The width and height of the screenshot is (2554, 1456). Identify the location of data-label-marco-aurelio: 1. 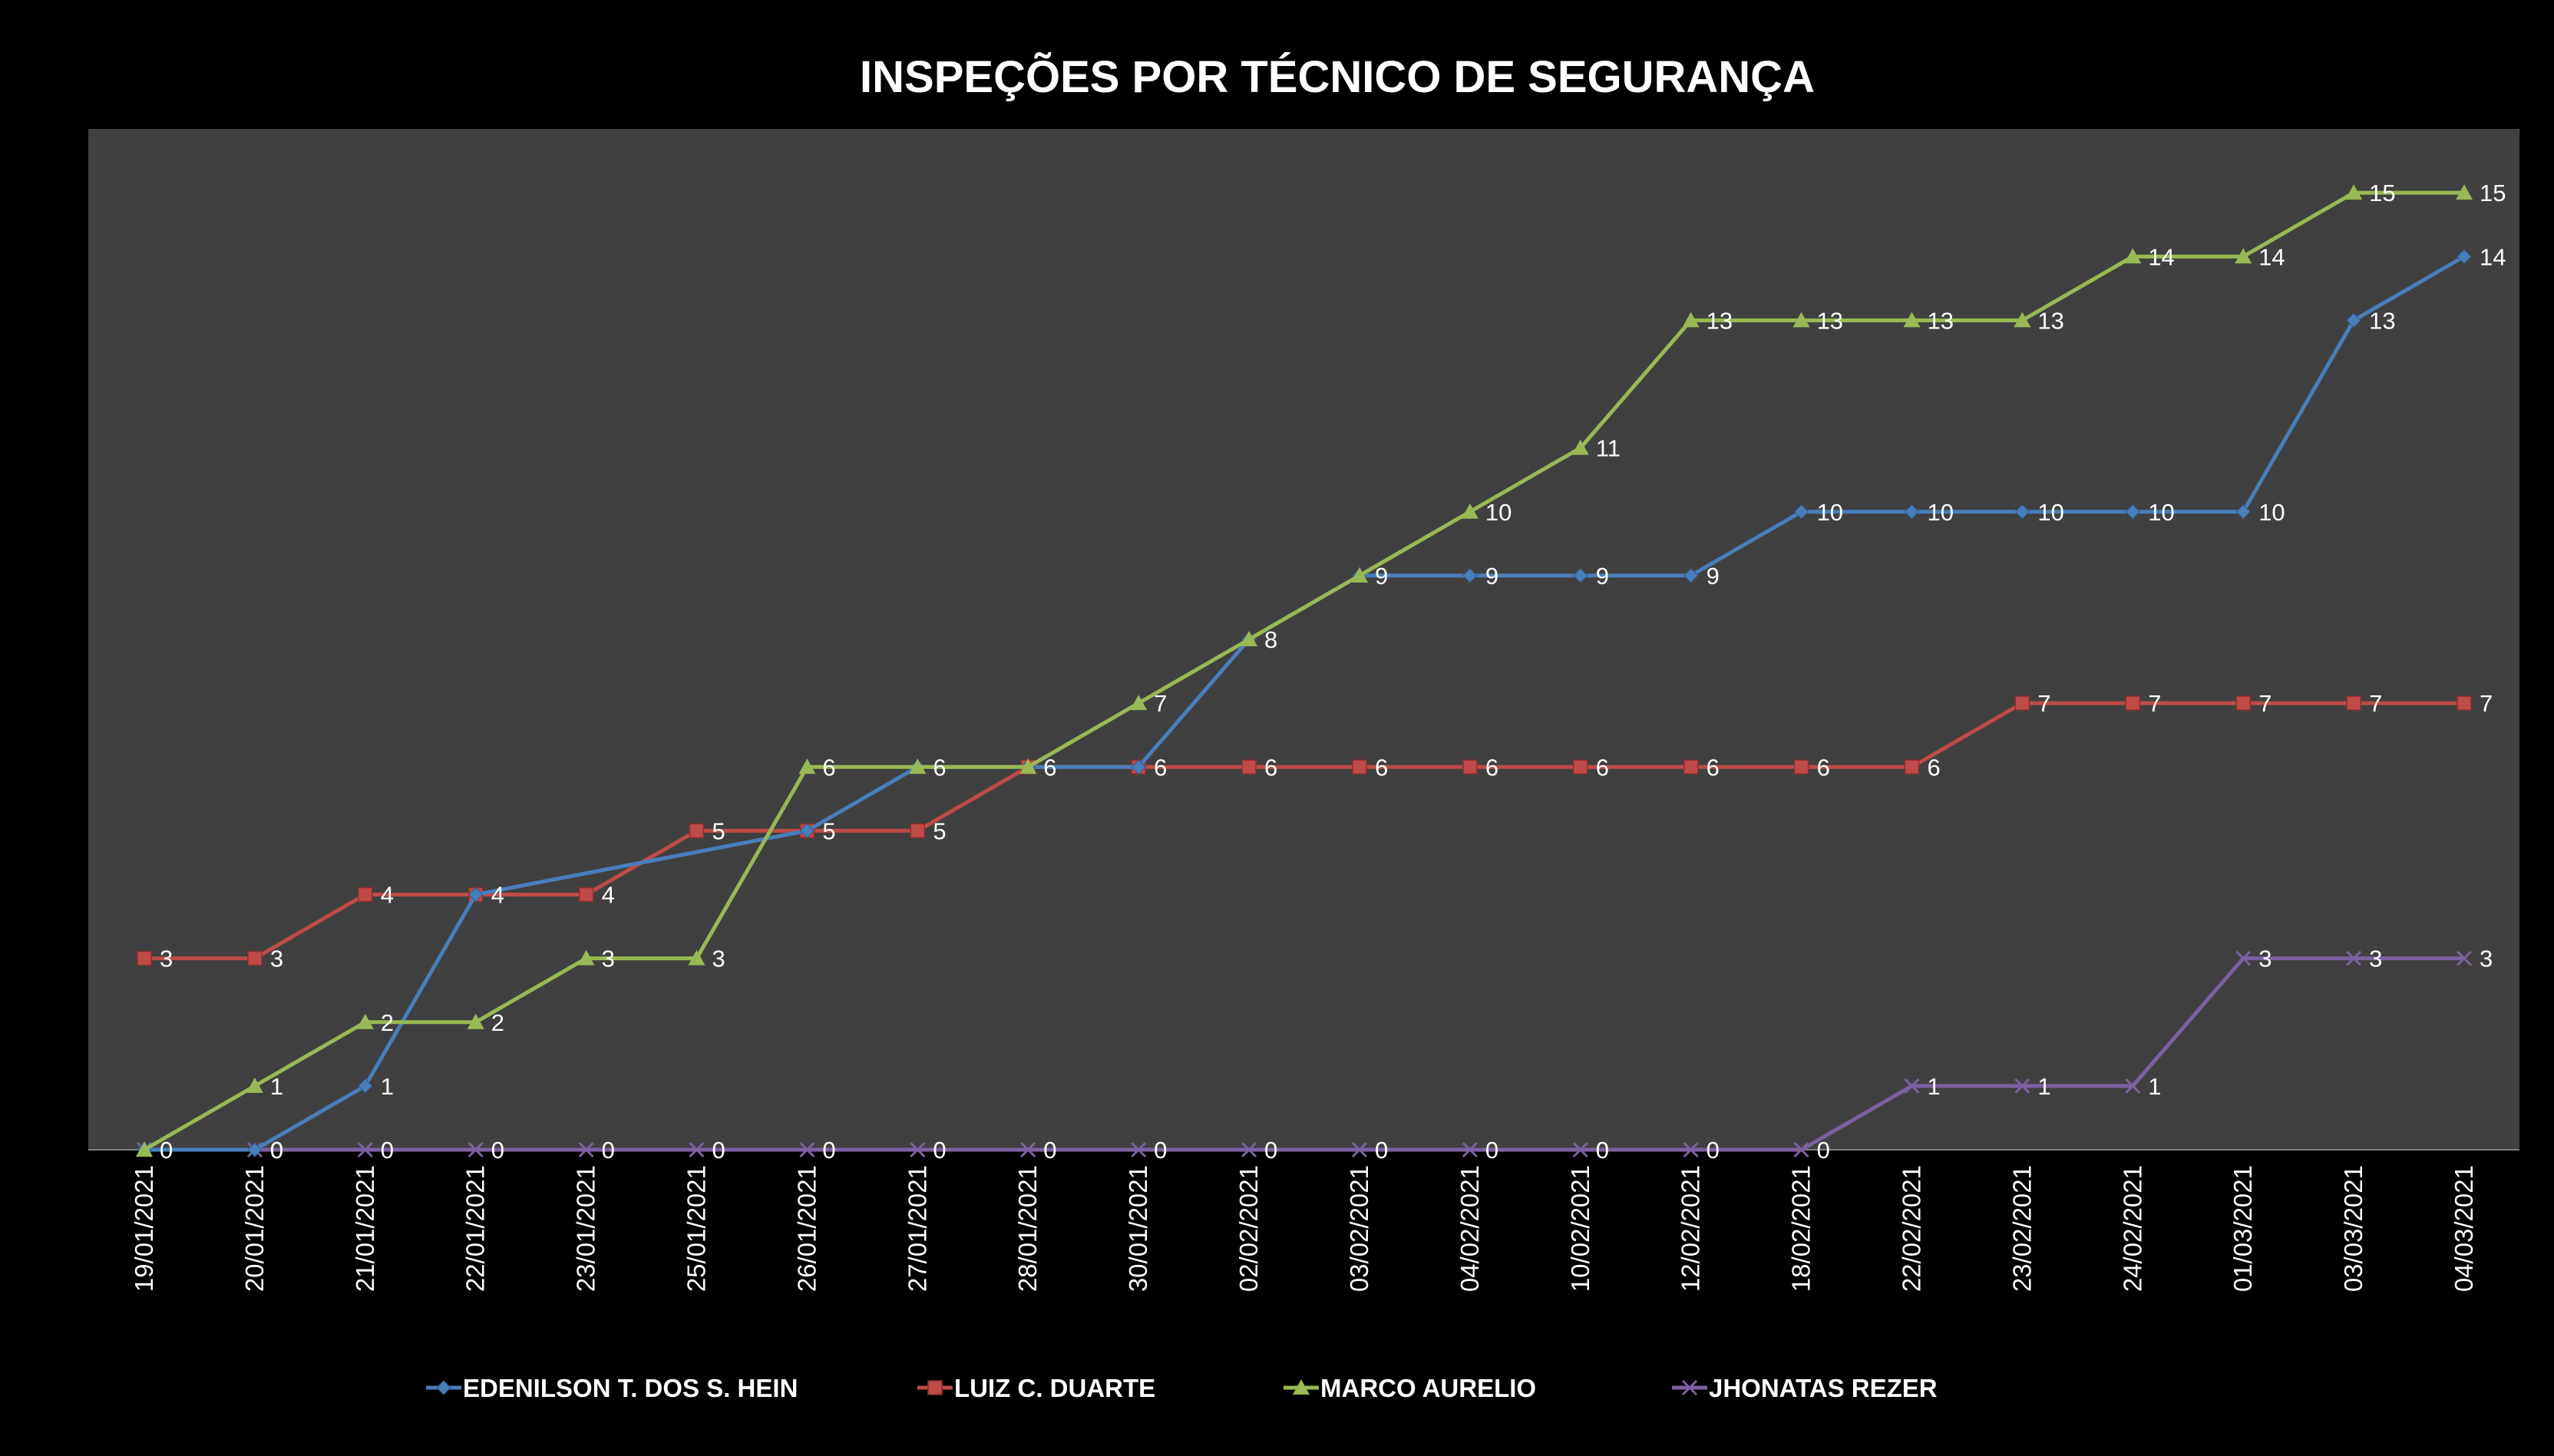
(276, 1087).